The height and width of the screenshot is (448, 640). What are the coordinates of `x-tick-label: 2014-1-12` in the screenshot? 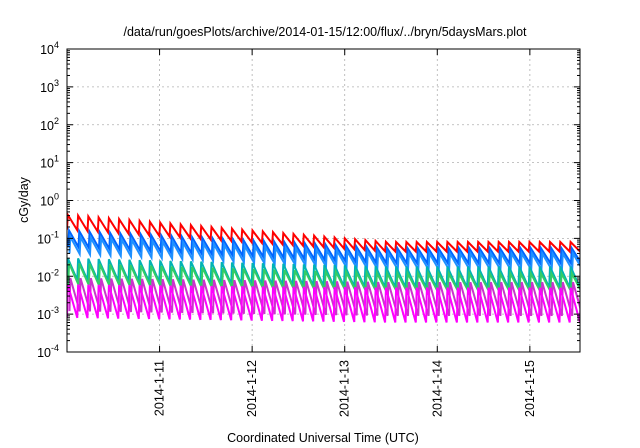 It's located at (252, 388).